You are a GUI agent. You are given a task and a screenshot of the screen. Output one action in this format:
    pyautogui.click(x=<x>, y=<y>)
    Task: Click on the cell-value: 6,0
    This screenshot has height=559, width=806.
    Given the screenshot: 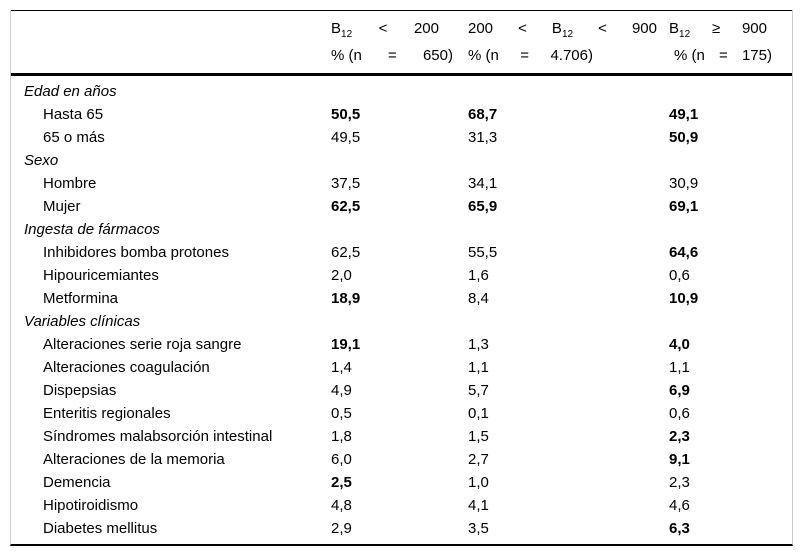 What is the action you would take?
    pyautogui.click(x=341, y=459)
    